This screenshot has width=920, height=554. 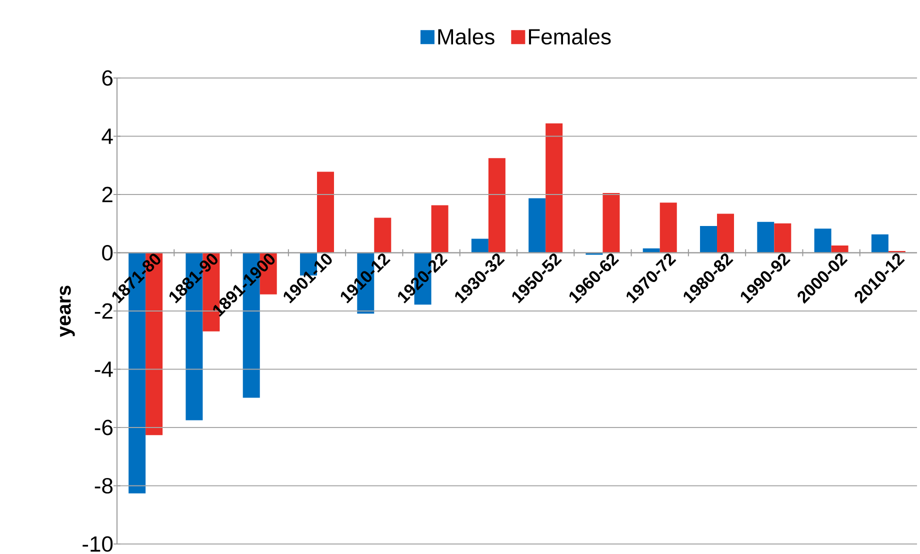 What do you see at coordinates (67, 311) in the screenshot?
I see `y-axis-title: years` at bounding box center [67, 311].